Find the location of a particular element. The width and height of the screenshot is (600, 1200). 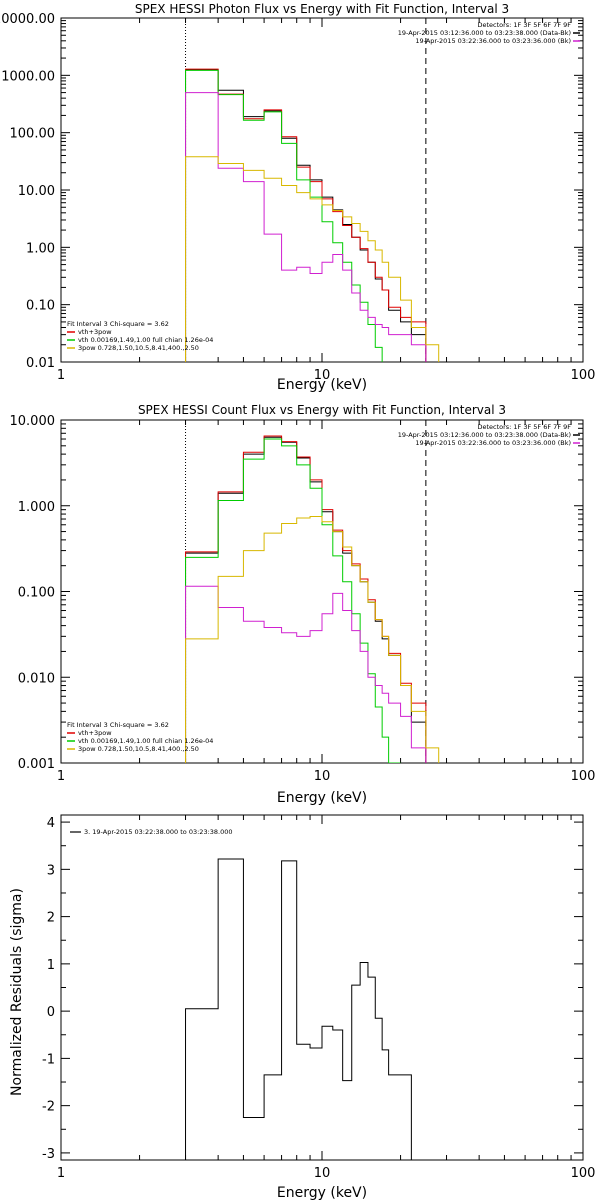

y-tick-label: 4 is located at coordinates (51, 823).